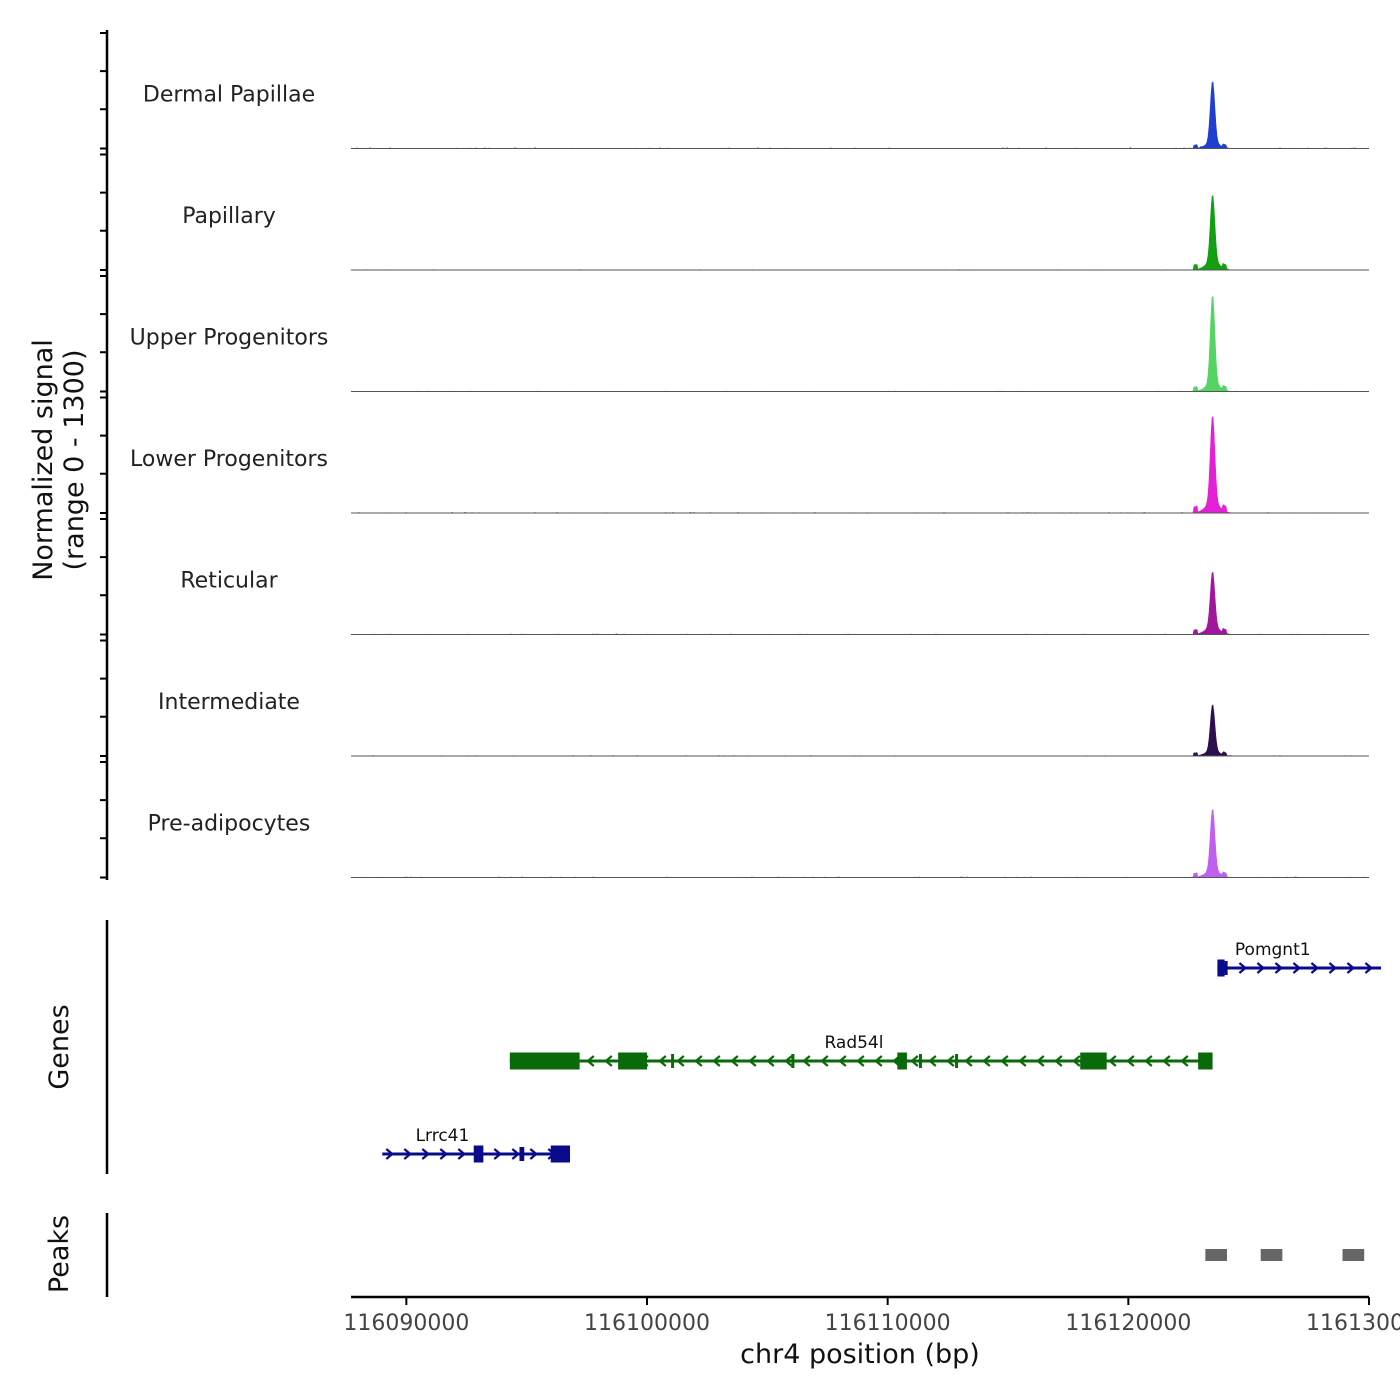 The image size is (1400, 1400). Describe the element at coordinates (1353, 1323) in the screenshot. I see `x-tick-label: 116130000` at that location.